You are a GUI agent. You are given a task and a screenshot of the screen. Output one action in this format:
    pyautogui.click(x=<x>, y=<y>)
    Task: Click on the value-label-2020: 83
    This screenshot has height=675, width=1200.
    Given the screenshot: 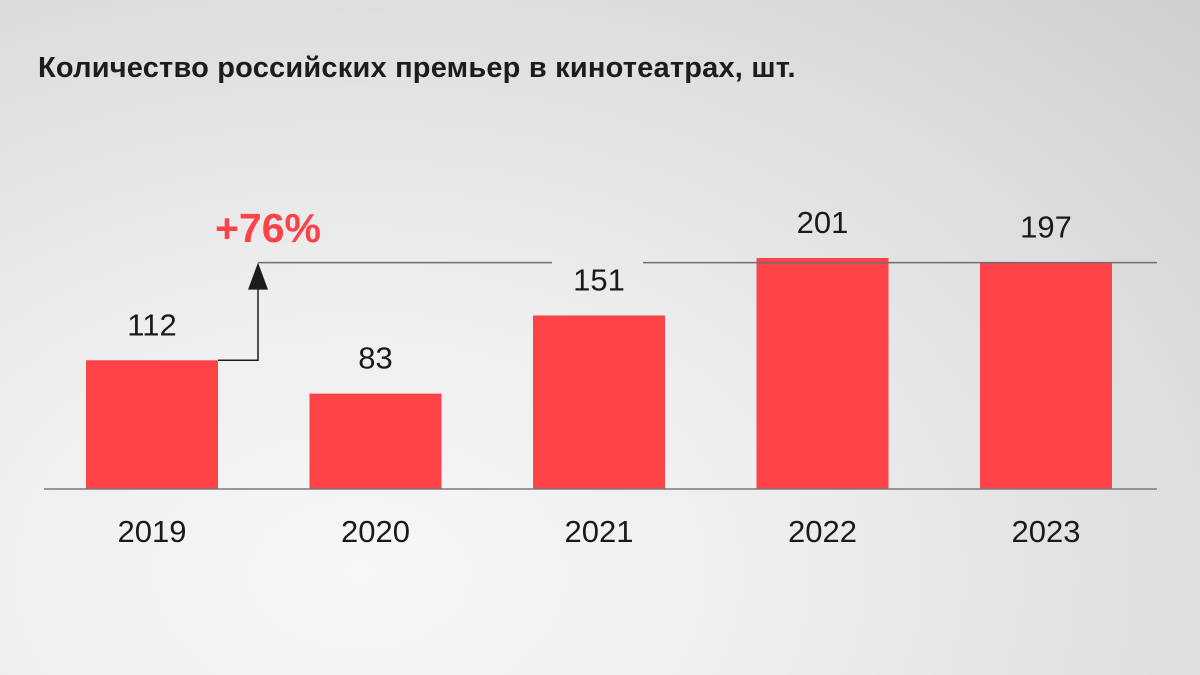 What is the action you would take?
    pyautogui.click(x=375, y=358)
    